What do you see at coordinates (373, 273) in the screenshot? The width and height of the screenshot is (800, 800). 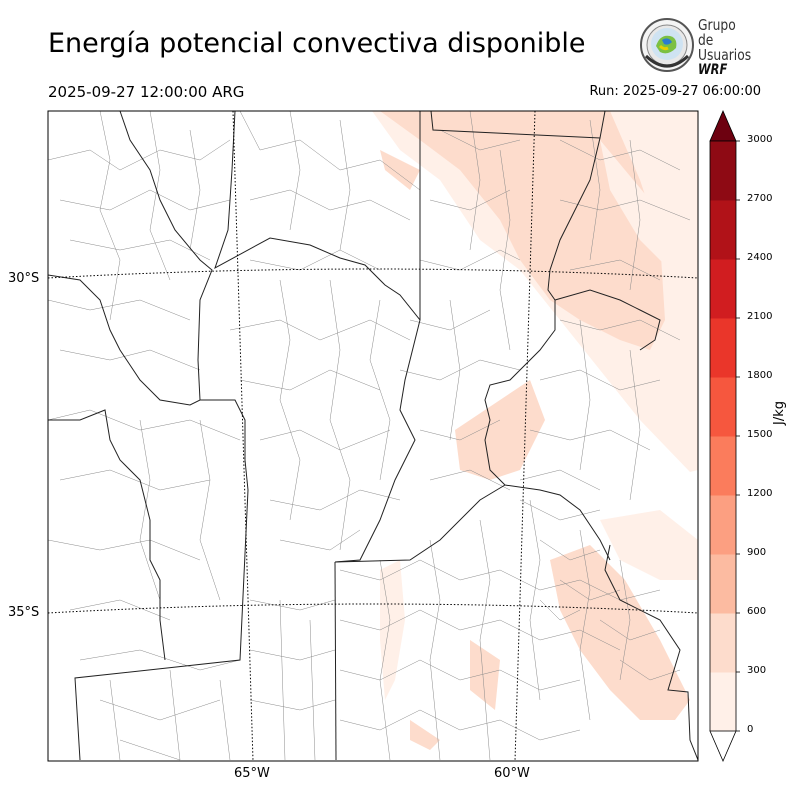 I see `parallel-30s` at bounding box center [373, 273].